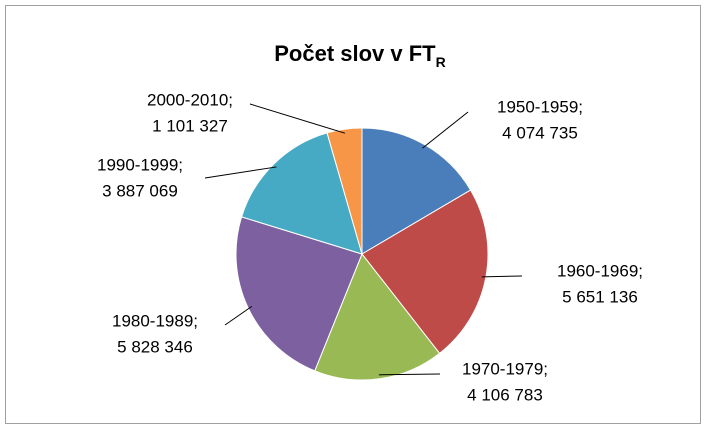 The image size is (706, 429). Describe the element at coordinates (155, 320) in the screenshot. I see `category-label: 1980-1989;` at that location.